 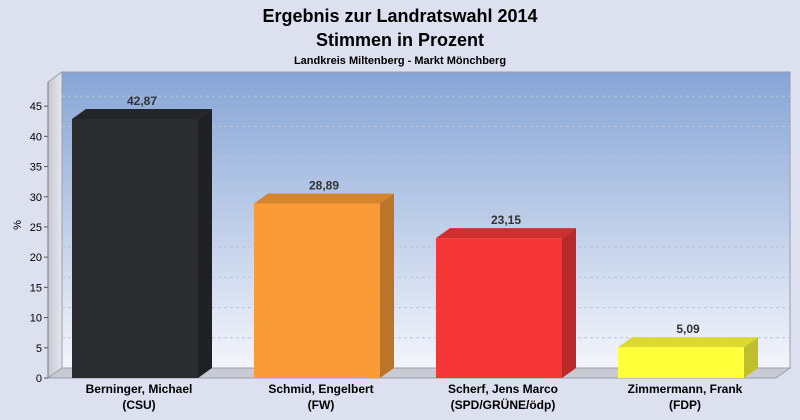 What do you see at coordinates (399, 16) in the screenshot?
I see `chart-title: Ergebnis zur Landratswahl 2014` at bounding box center [399, 16].